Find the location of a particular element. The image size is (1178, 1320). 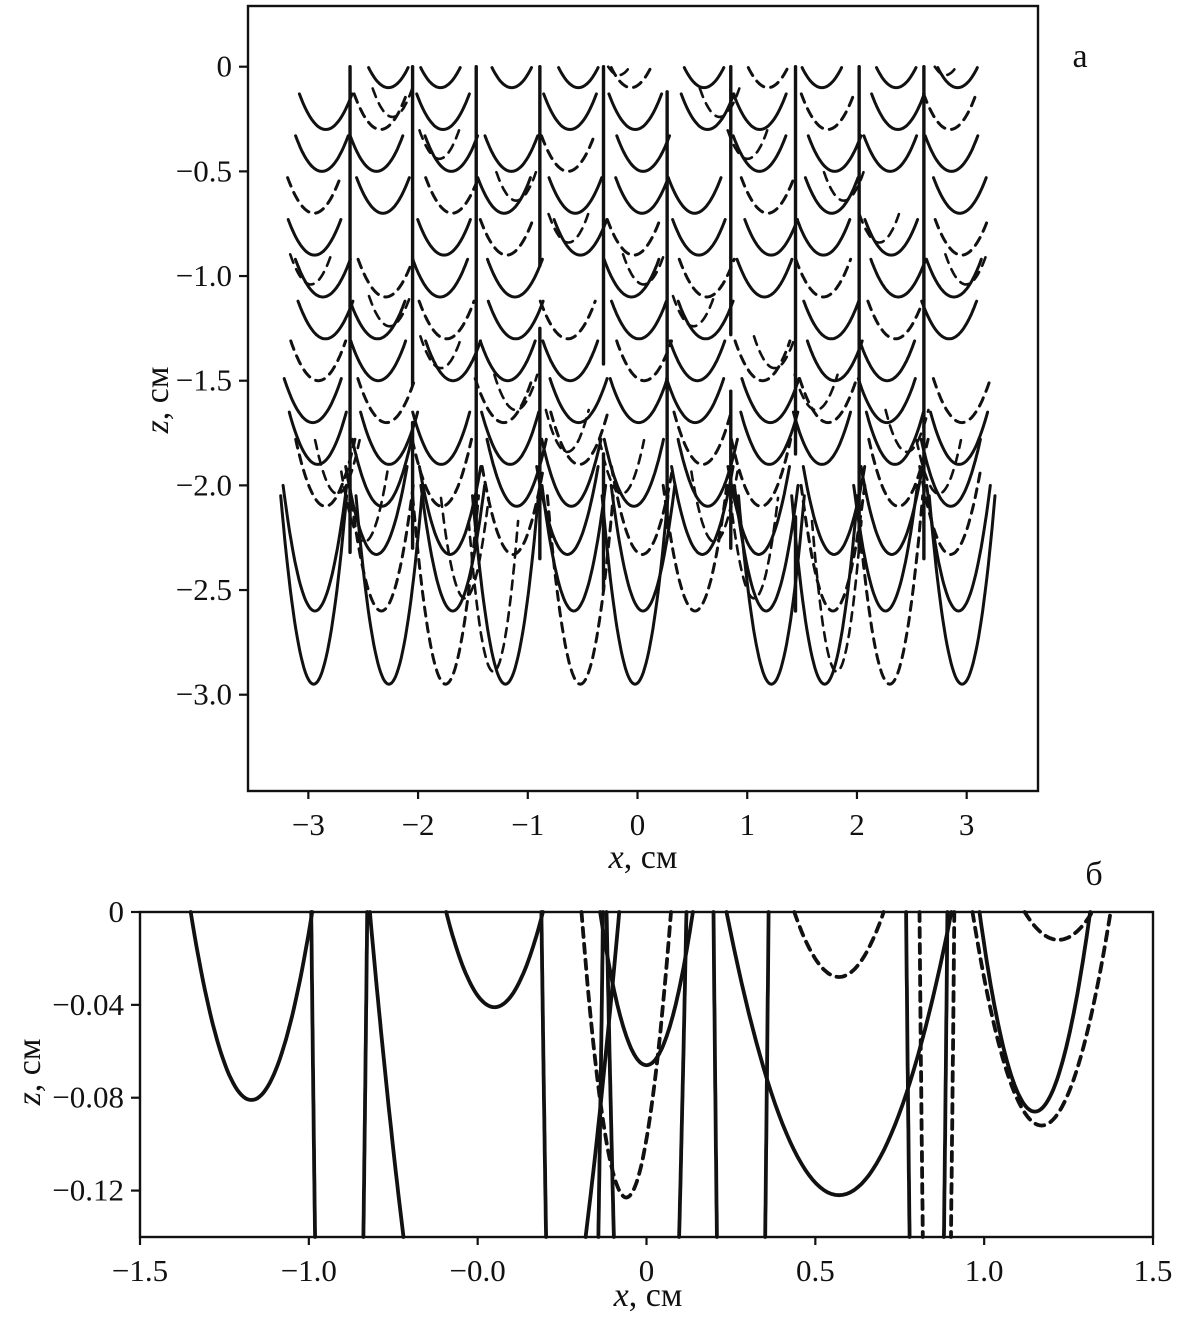

plot-a-yaxis-label: z, см is located at coordinates (158, 400).